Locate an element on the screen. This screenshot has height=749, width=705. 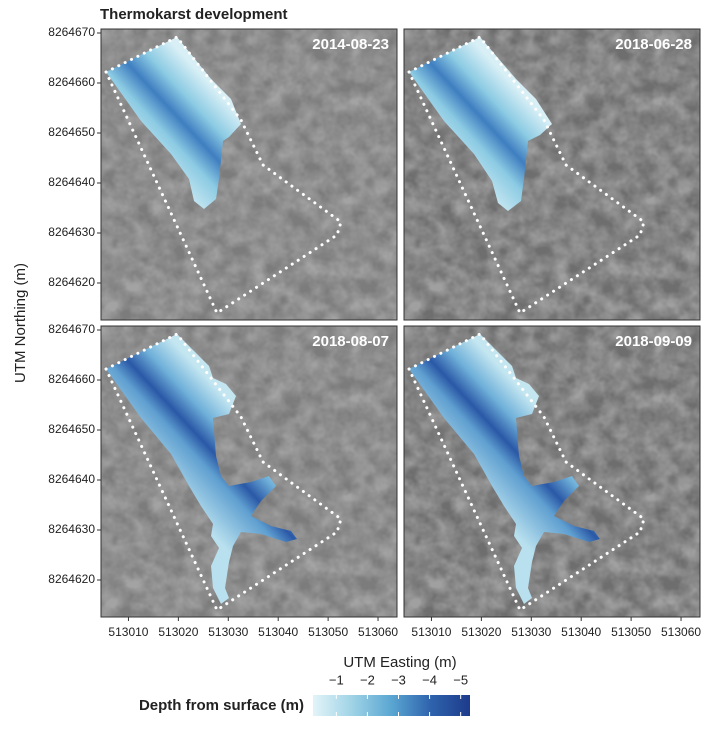
colorbar-label: −2 is located at coordinates (367, 679).